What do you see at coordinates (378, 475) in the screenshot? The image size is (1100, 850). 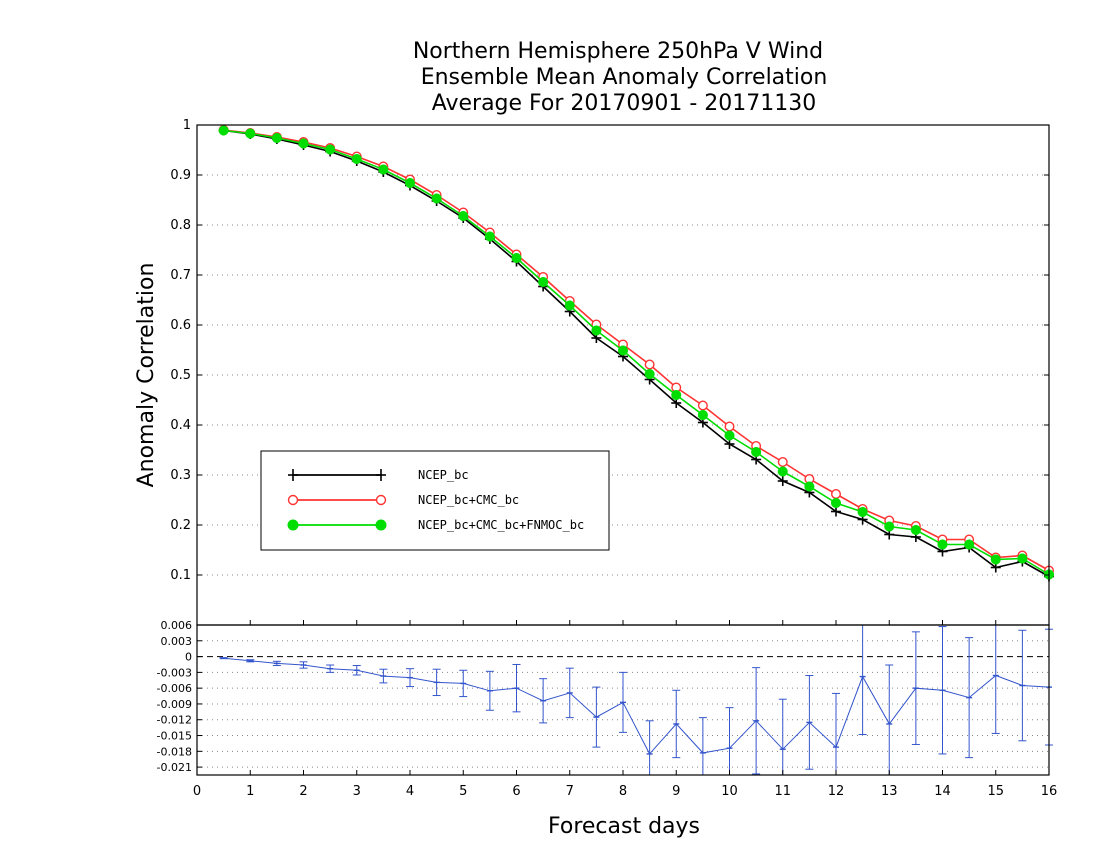 I see `legend-entry-1: NCEP_bc` at bounding box center [378, 475].